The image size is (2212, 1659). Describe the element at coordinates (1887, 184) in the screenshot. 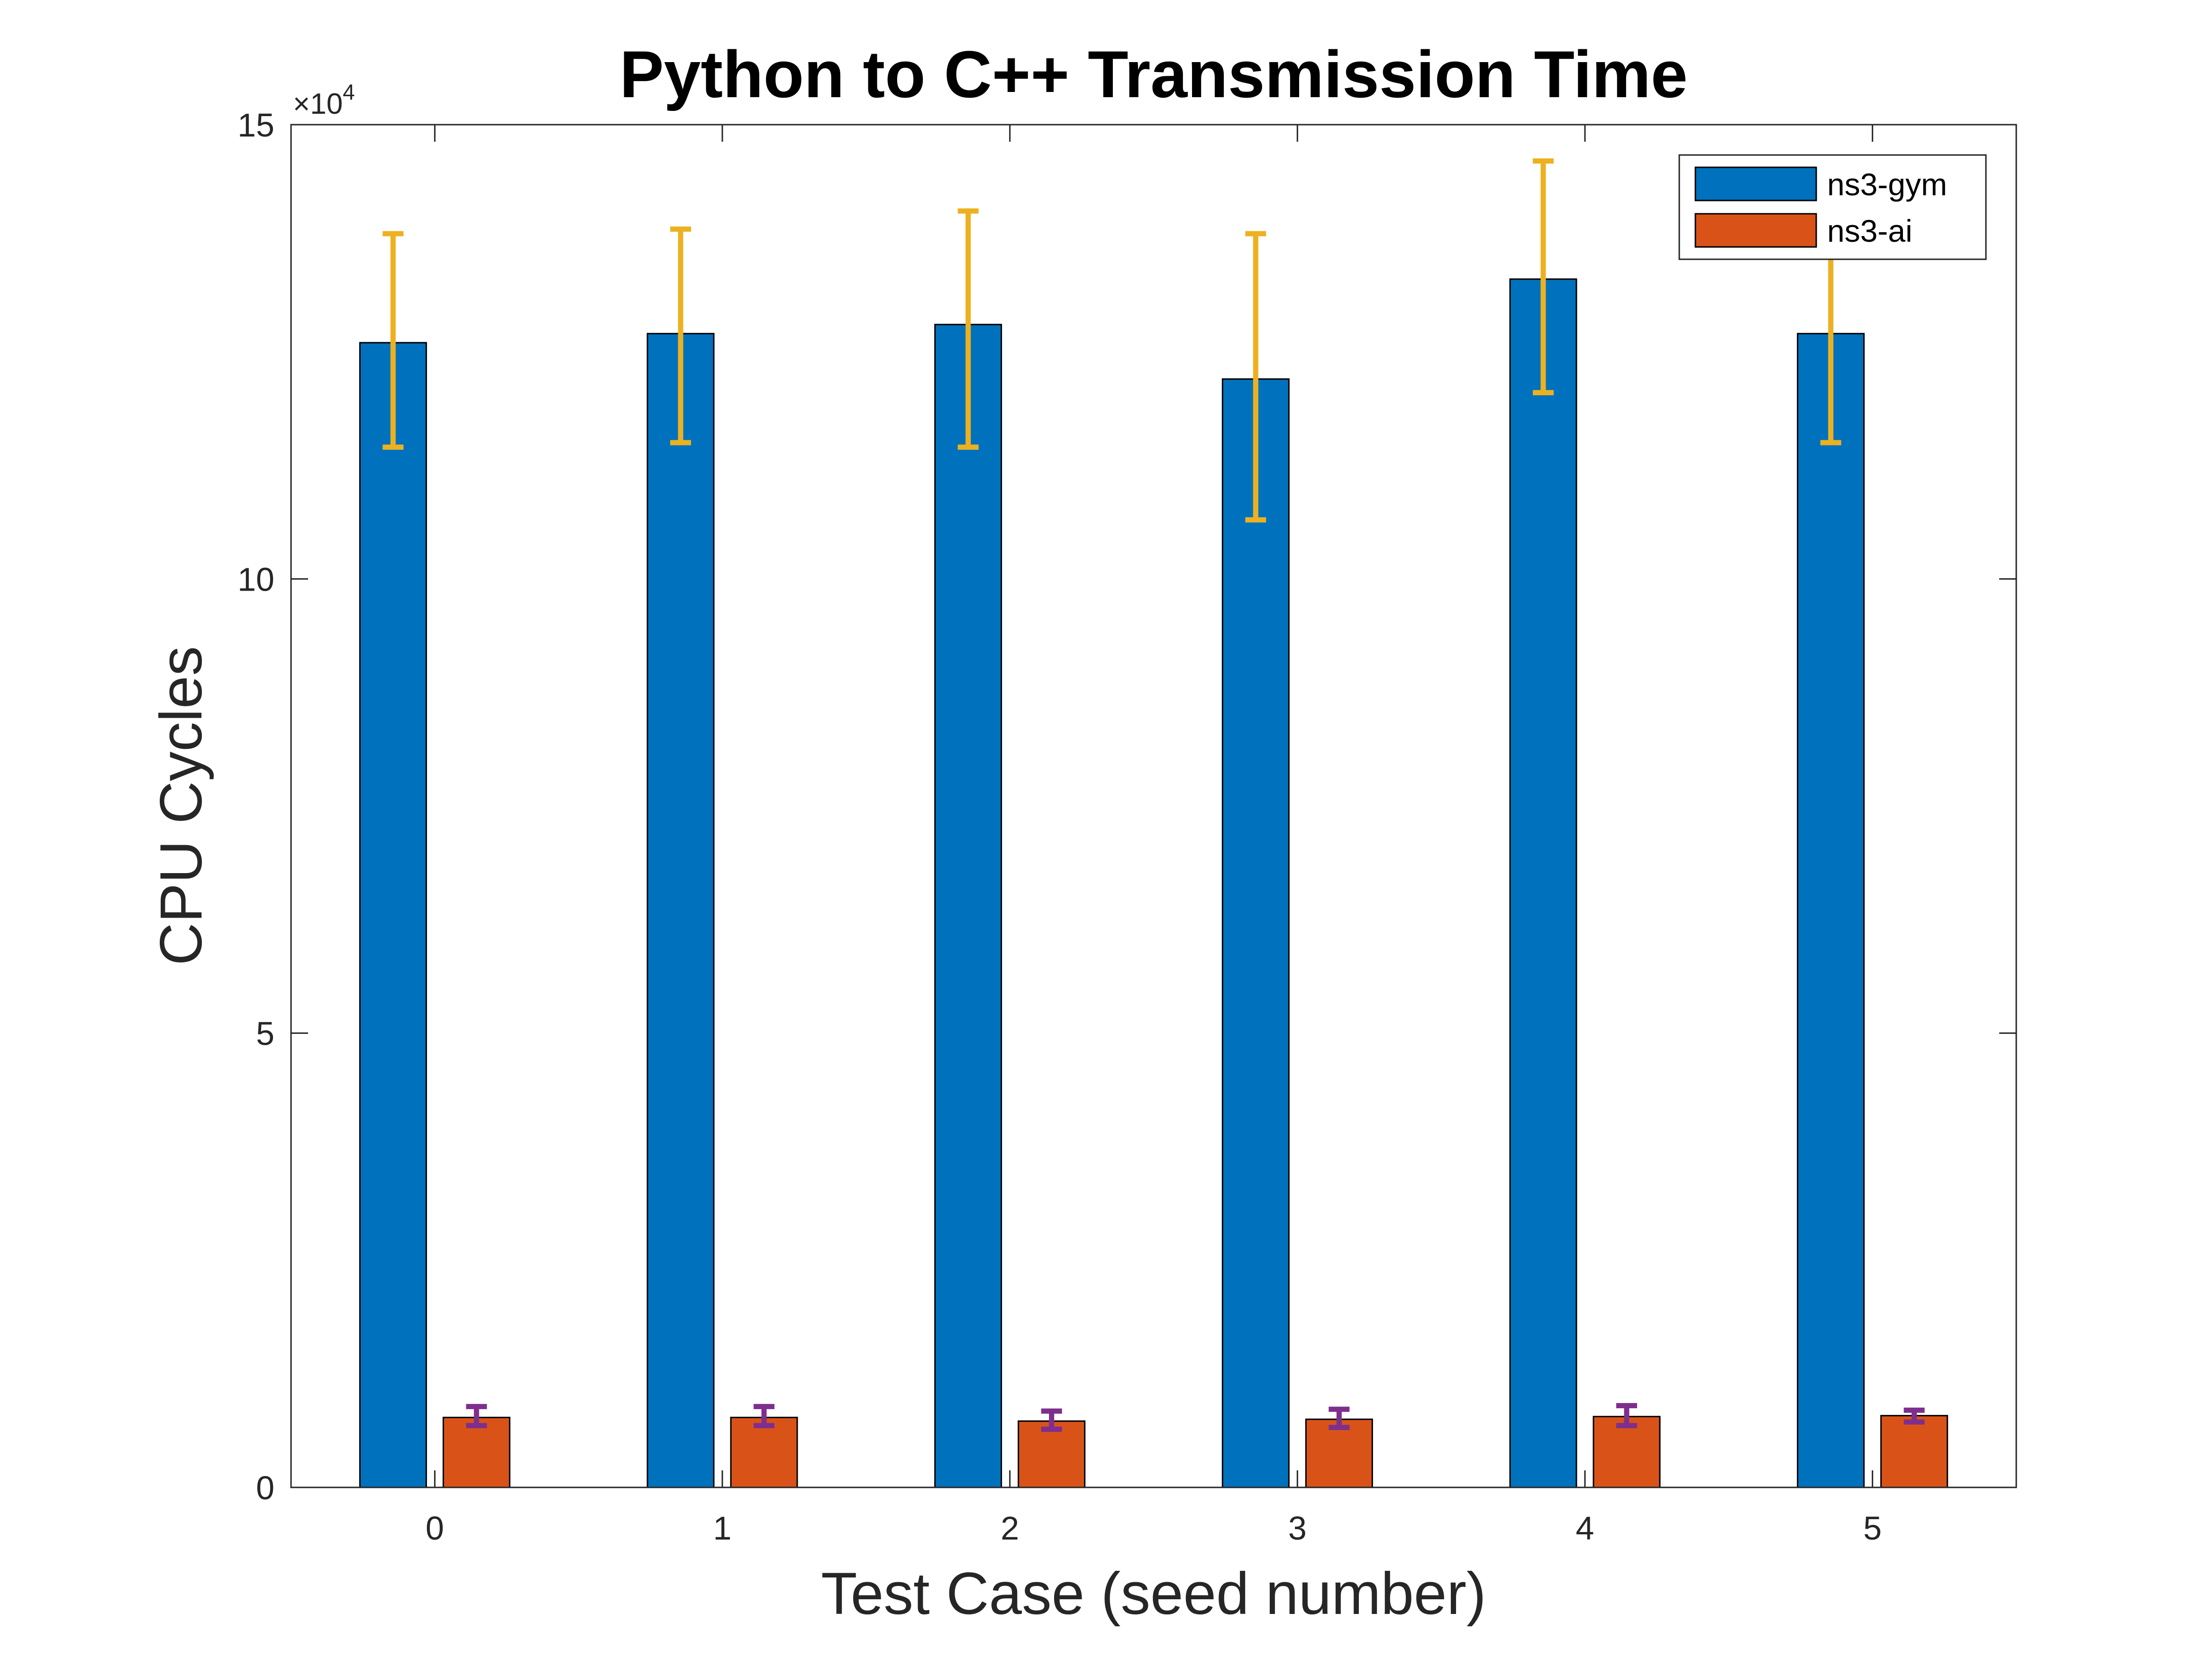

I see `legend-label-ns3-gym: ns3-gym` at that location.